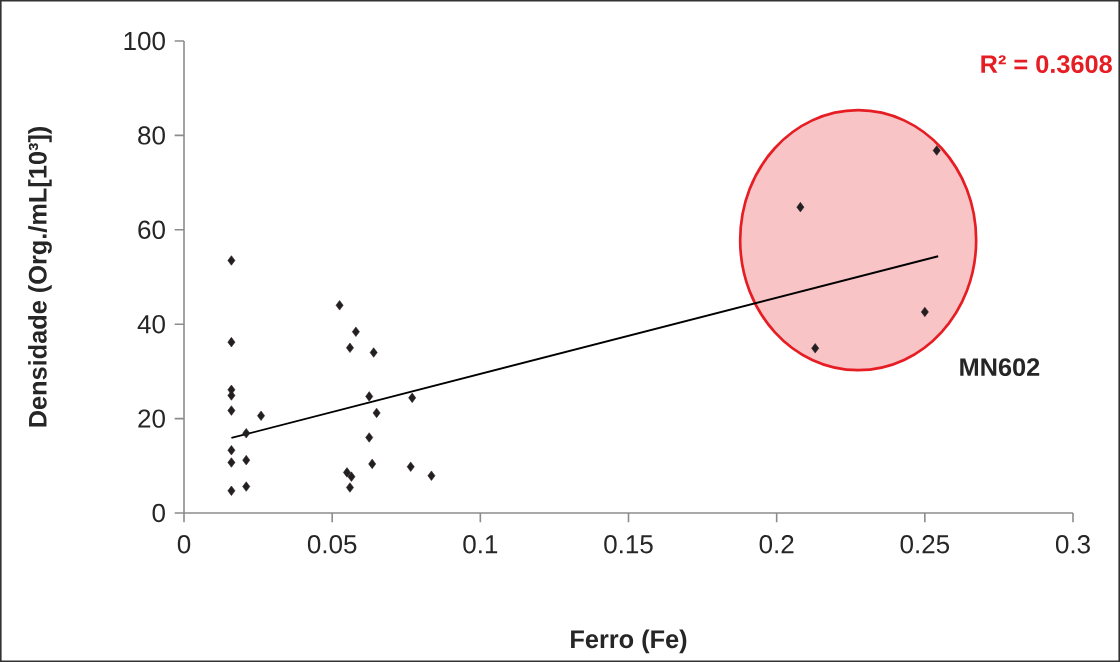 This screenshot has height=662, width=1120. What do you see at coordinates (151, 418) in the screenshot?
I see `y-tick-label: 20` at bounding box center [151, 418].